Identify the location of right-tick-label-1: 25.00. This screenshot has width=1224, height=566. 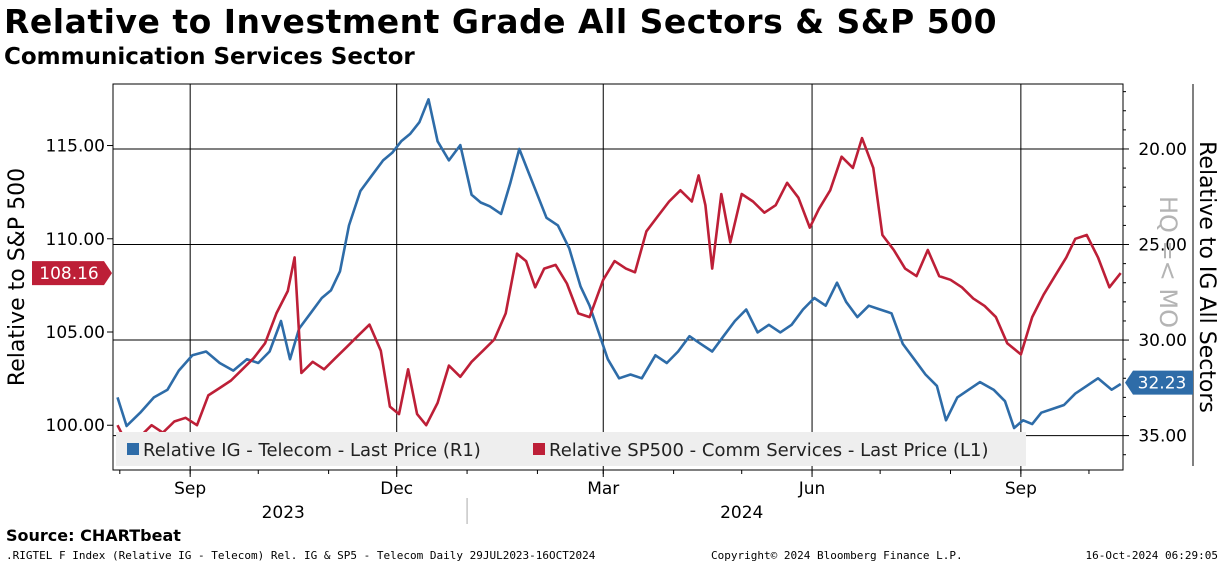
(1162, 246).